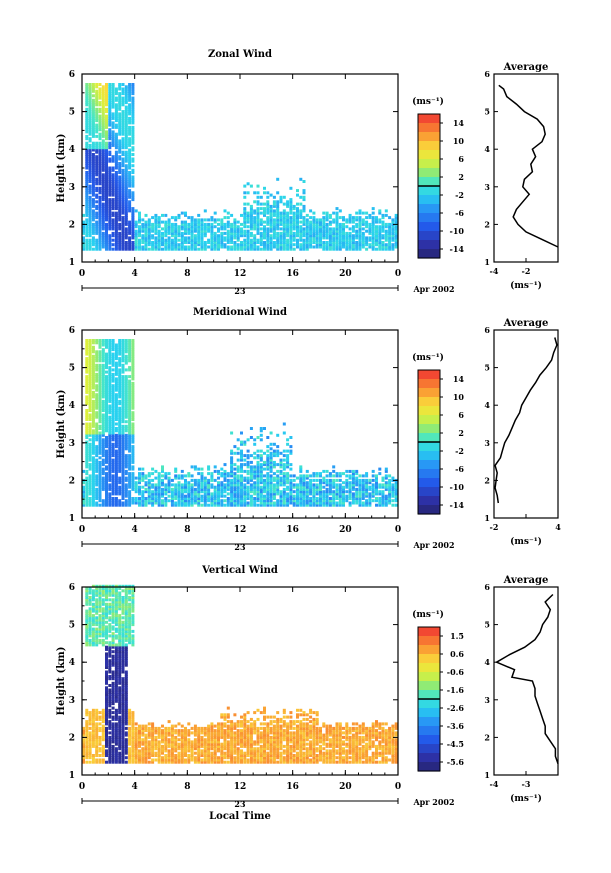 The width and height of the screenshot is (611, 873). What do you see at coordinates (526, 271) in the screenshot?
I see `profile-x-tick-label: -2` at bounding box center [526, 271].